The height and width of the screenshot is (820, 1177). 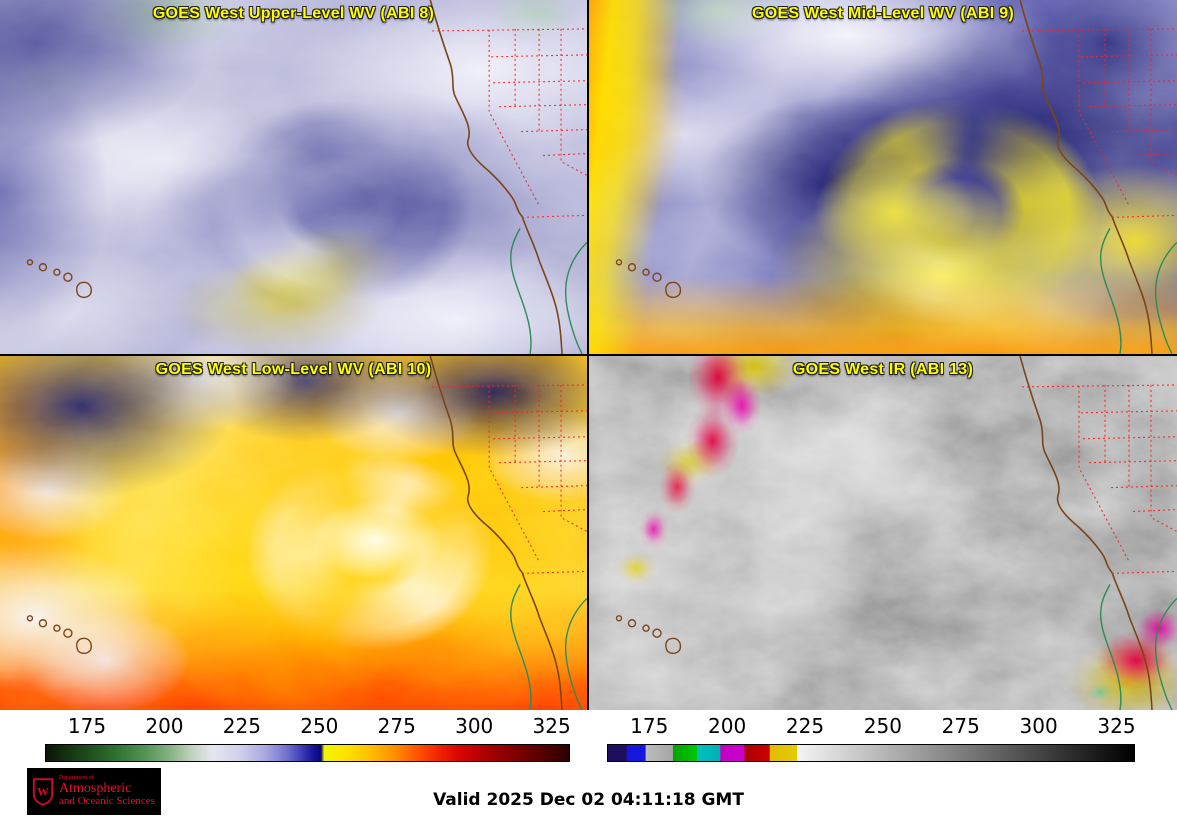 What do you see at coordinates (871, 753) in the screenshot?
I see `colorbar-gradient-ir` at bounding box center [871, 753].